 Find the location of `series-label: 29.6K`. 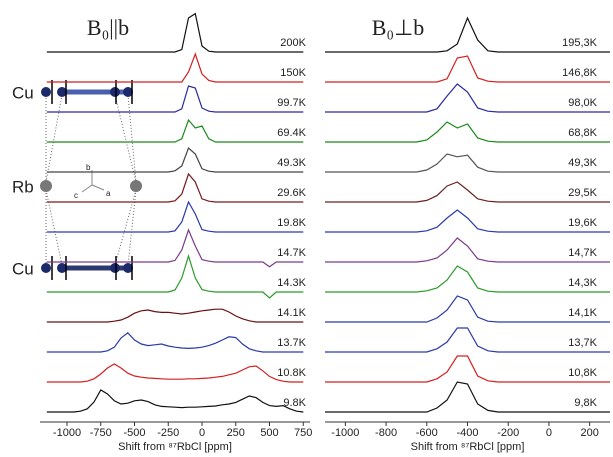

series-label: 29.6K is located at coordinates (291, 193).